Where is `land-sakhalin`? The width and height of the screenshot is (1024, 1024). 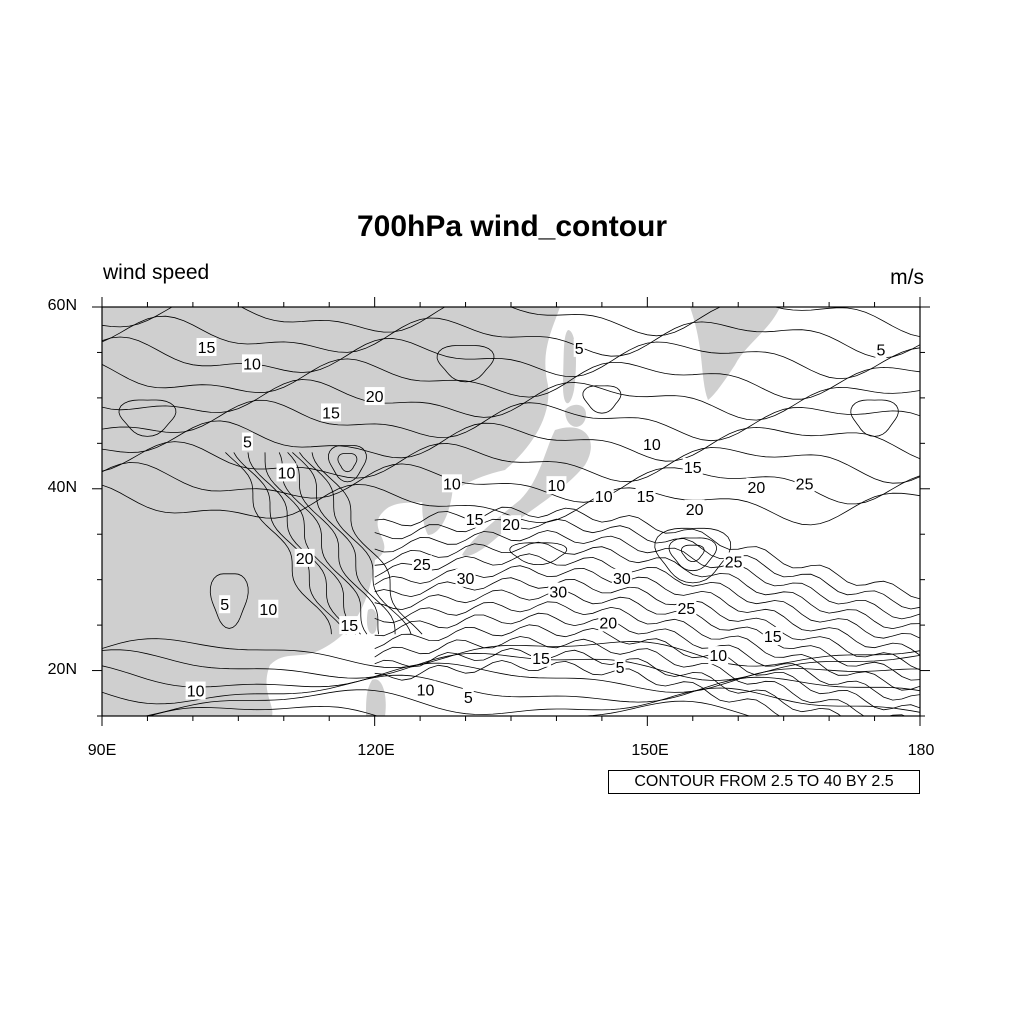
land-sakhalin is located at coordinates (569, 367).